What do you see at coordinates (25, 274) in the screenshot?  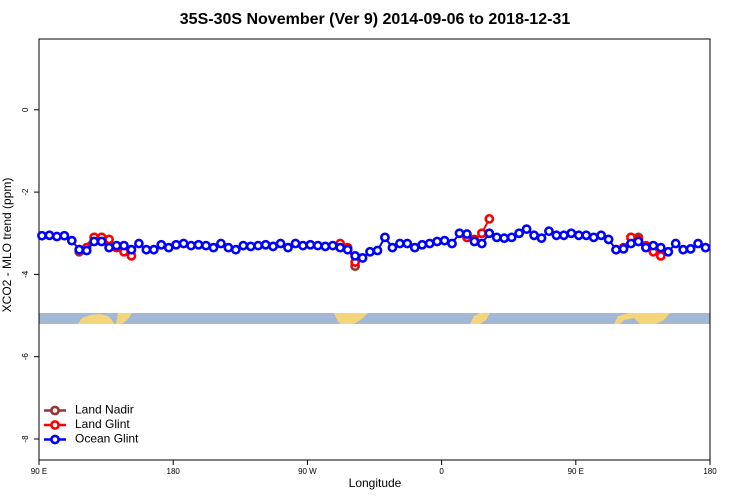 I see `y-tick-label: -4` at bounding box center [25, 274].